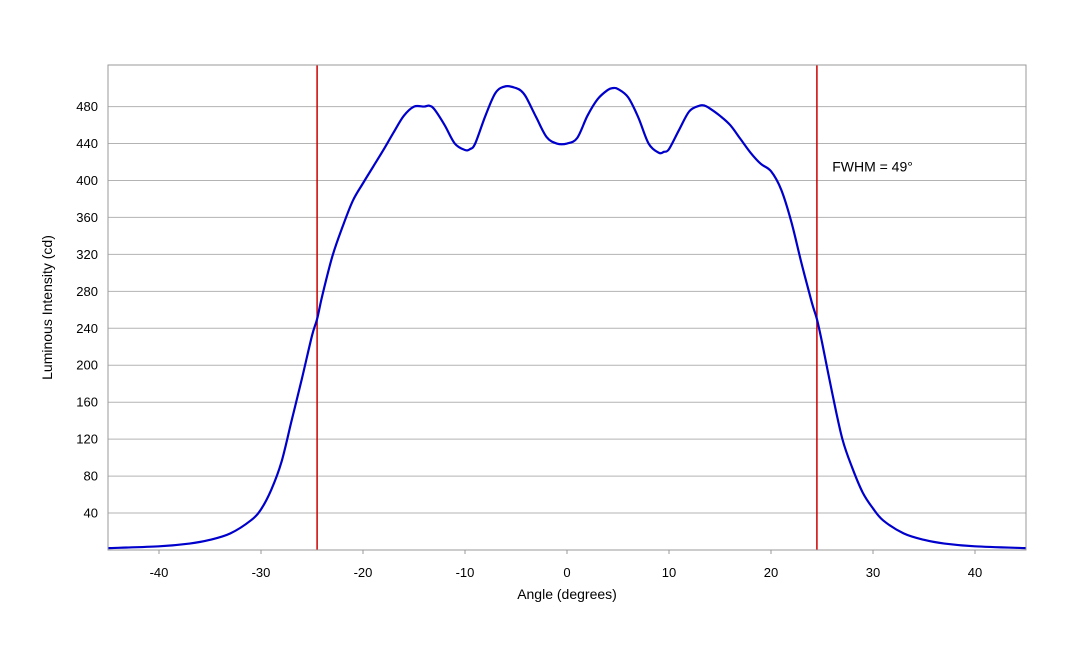  What do you see at coordinates (87, 309) in the screenshot?
I see `y-axis-ticks: 40 80 120 160 200 240 280 320 360 400 440 480` at bounding box center [87, 309].